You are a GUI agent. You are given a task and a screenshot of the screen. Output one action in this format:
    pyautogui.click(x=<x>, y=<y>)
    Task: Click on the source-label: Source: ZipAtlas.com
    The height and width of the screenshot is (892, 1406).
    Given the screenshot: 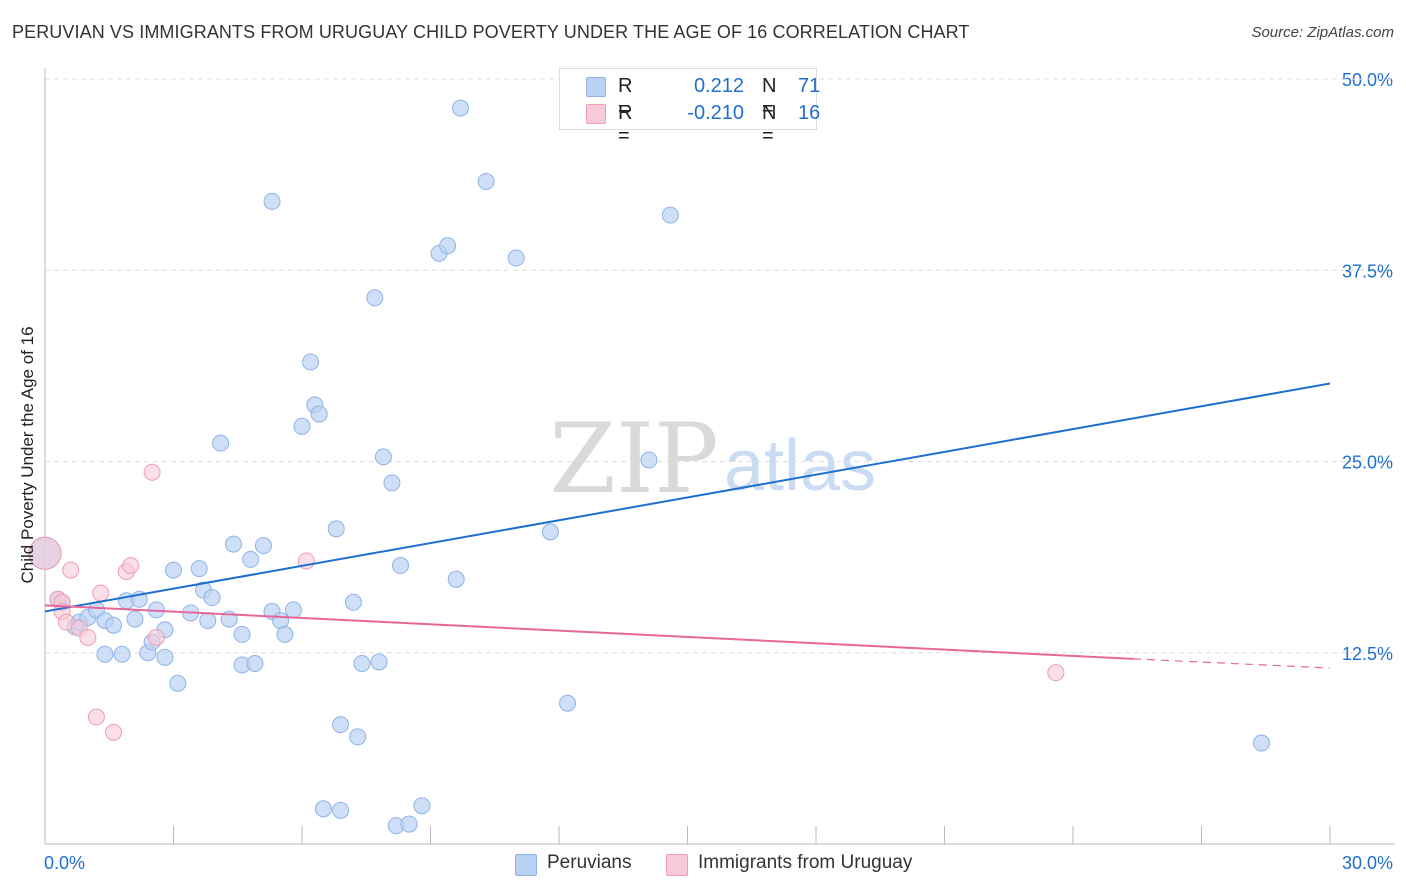 What is the action you would take?
    pyautogui.click(x=1322, y=32)
    